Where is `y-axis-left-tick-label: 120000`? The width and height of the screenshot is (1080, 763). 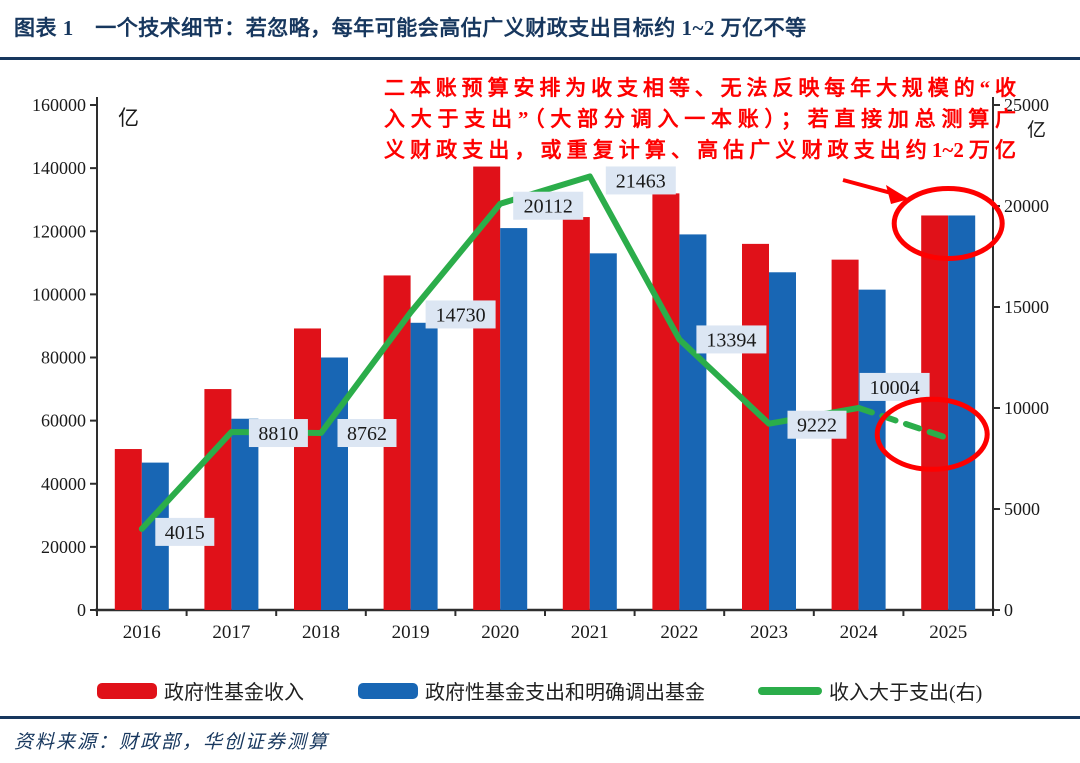 y-axis-left-tick-label: 120000 is located at coordinates (59, 231).